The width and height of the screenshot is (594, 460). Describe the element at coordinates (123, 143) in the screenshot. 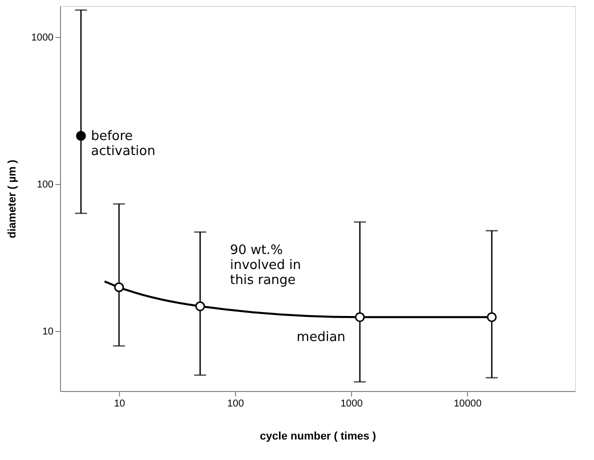

I see `annotation: before activation` at that location.